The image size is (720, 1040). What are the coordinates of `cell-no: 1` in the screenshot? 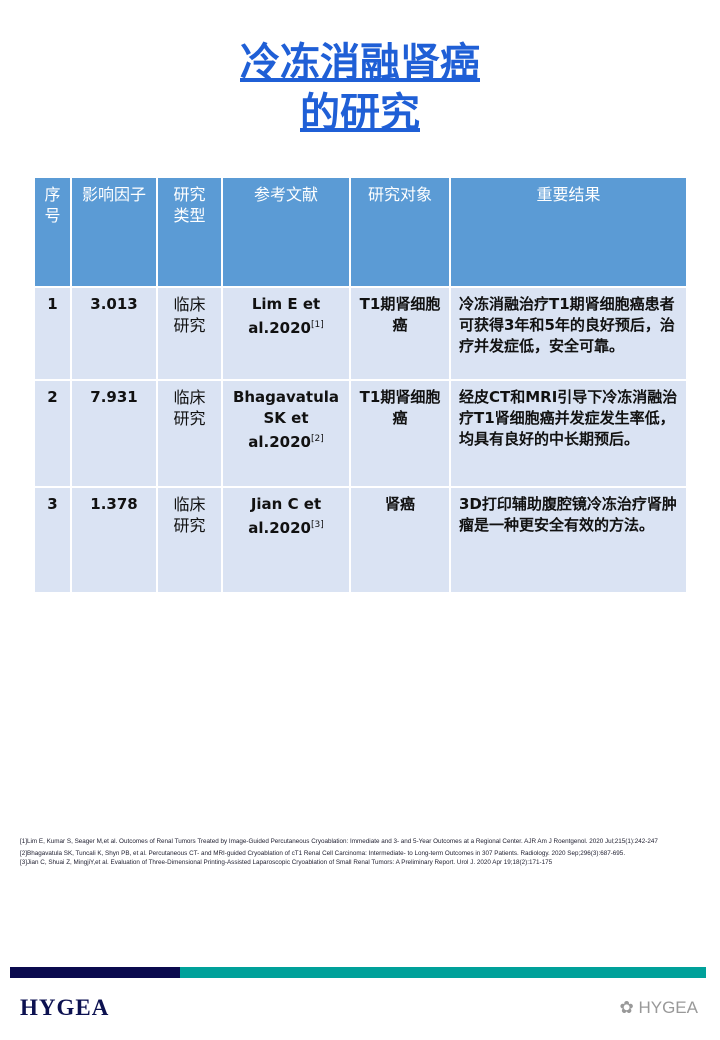 It's located at (52, 333).